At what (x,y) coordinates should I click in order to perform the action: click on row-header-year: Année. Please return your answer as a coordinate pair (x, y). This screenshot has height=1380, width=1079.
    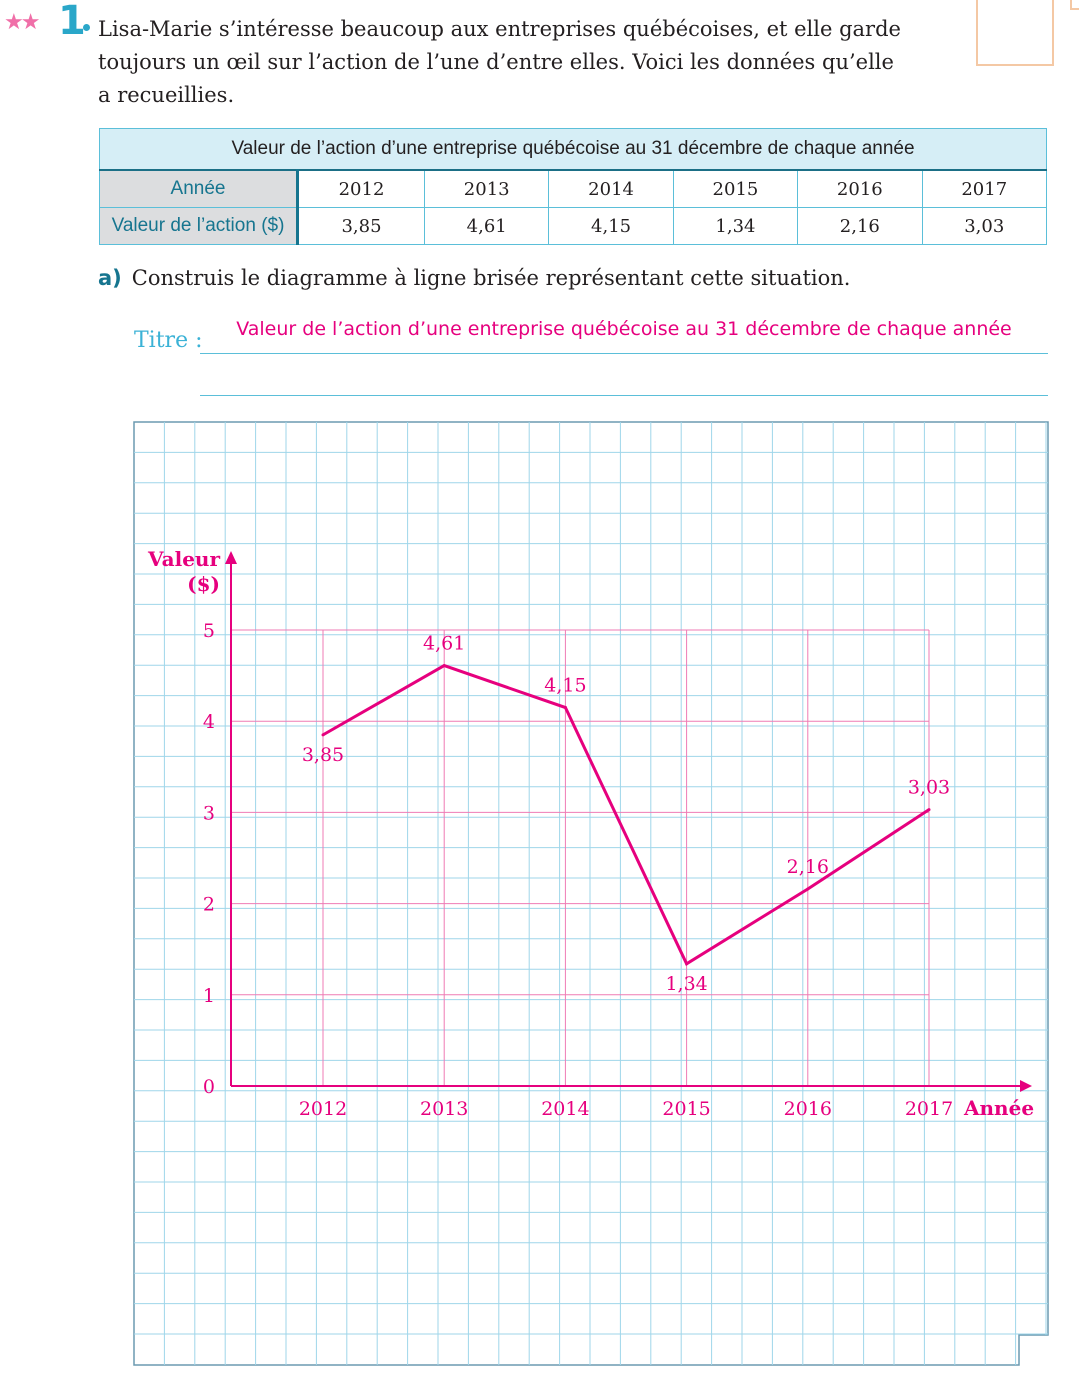
    Looking at the image, I should click on (199, 188).